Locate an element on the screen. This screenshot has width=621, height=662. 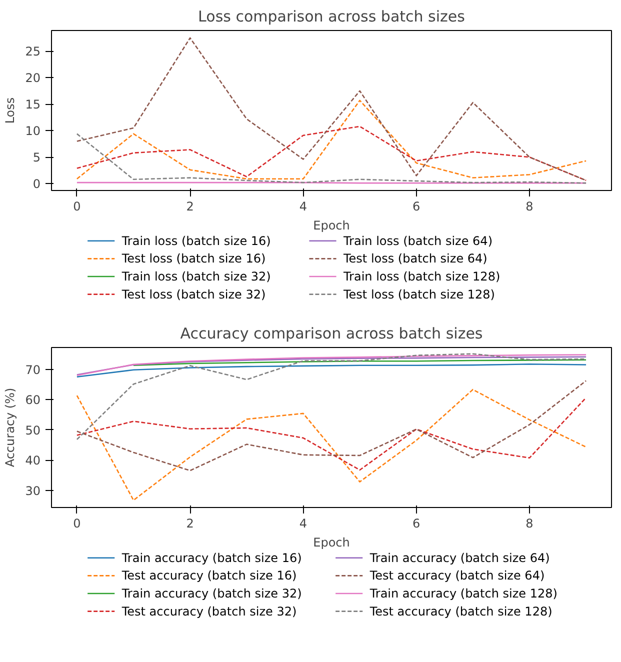
legend-label: Train loss (batch size 128) is located at coordinates (421, 277).